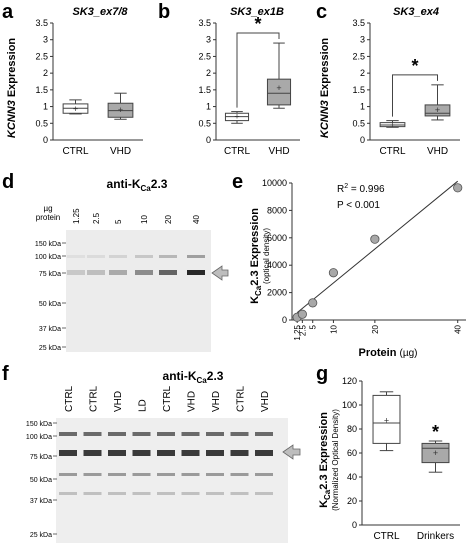  I want to click on panel-d-lane-labels: 1.25 2.5 5 10 20 40, so click(136, 216).